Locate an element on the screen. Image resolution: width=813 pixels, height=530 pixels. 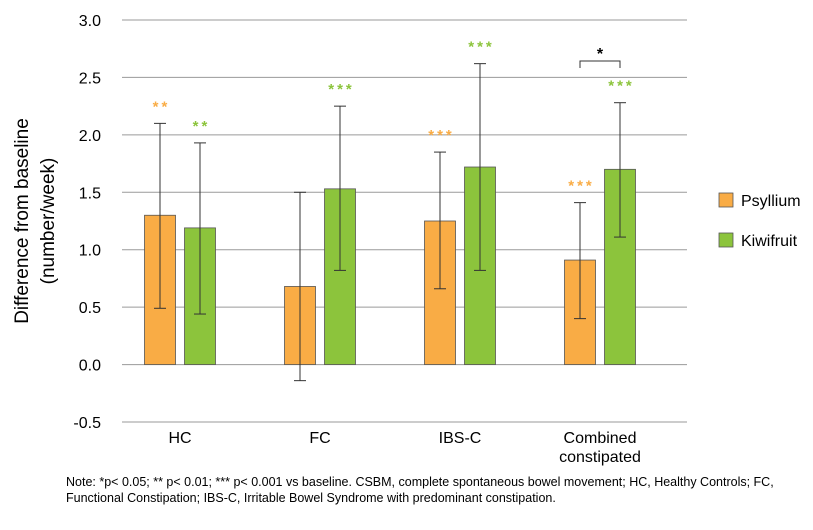
x-category-label: IBS-C is located at coordinates (460, 438).